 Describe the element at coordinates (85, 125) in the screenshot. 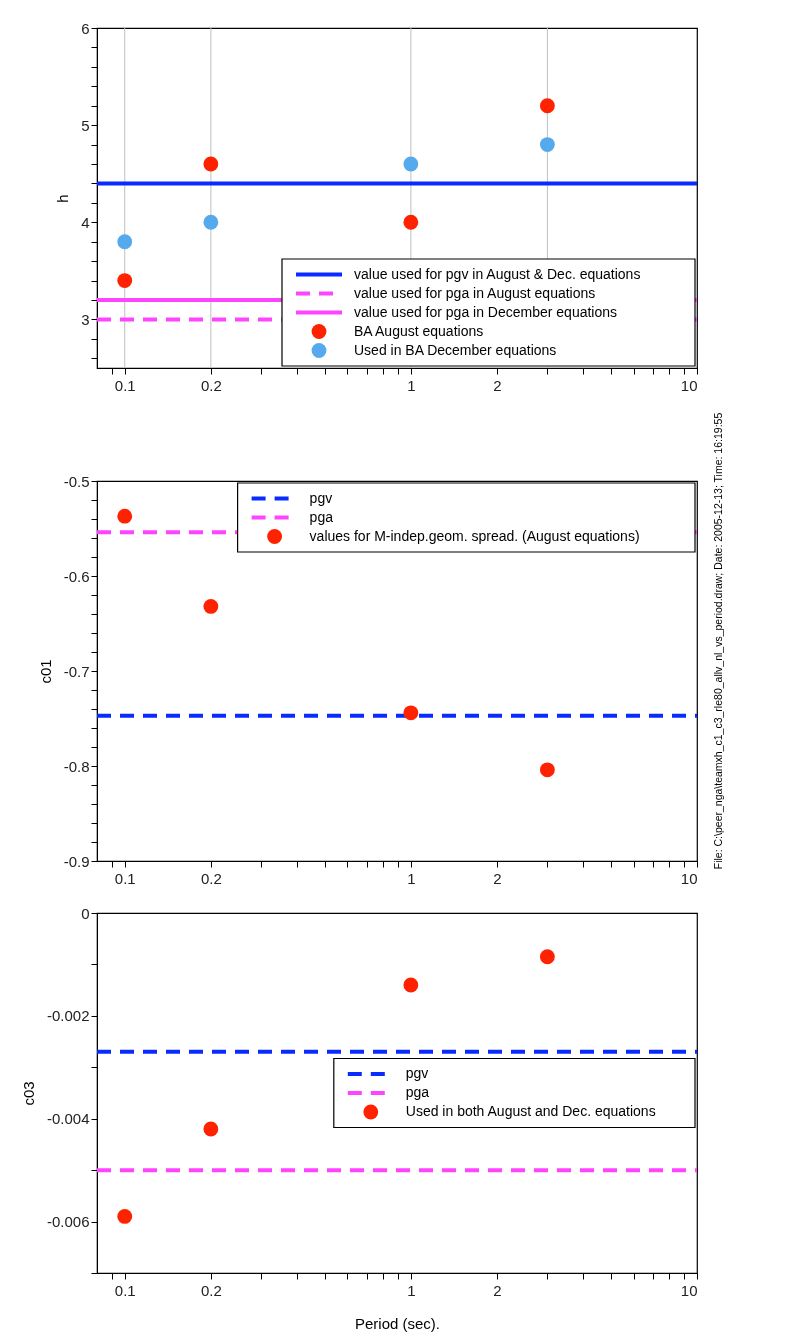

I see `y-tick-label: 5` at that location.